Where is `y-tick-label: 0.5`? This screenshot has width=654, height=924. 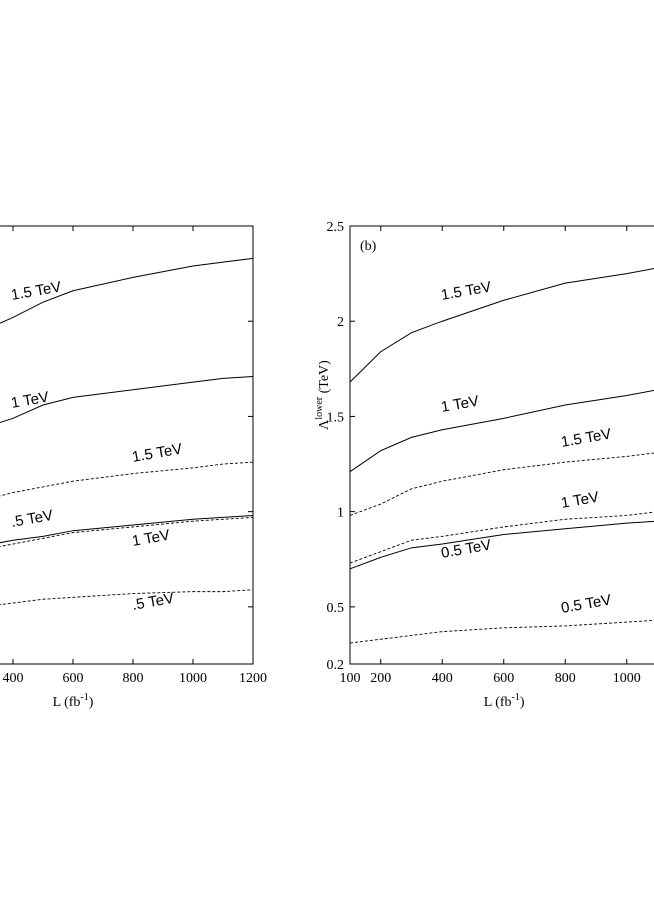
y-tick-label: 0.5 is located at coordinates (336, 608).